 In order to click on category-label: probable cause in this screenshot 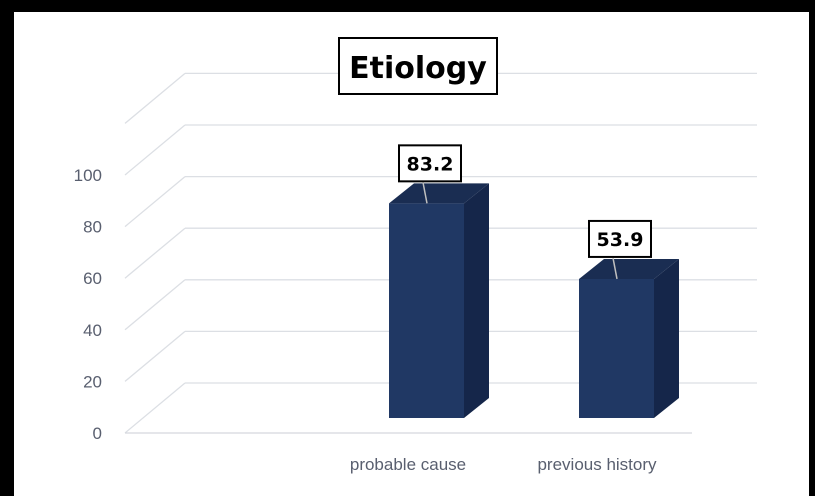, I will do `click(408, 464)`.